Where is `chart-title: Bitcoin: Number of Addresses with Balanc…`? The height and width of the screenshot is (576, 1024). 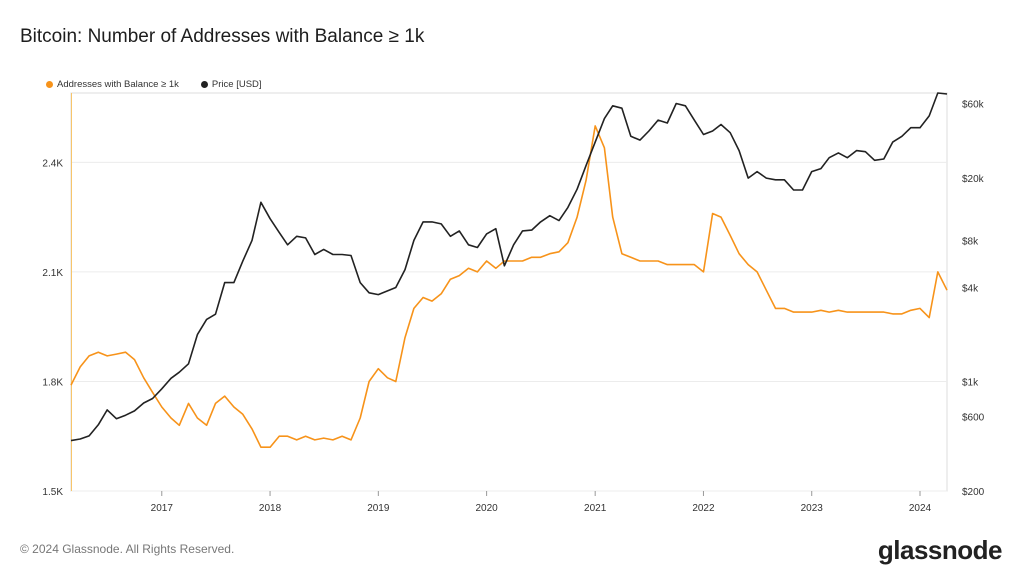 chart-title: Bitcoin: Number of Addresses with Balanc… is located at coordinates (222, 36).